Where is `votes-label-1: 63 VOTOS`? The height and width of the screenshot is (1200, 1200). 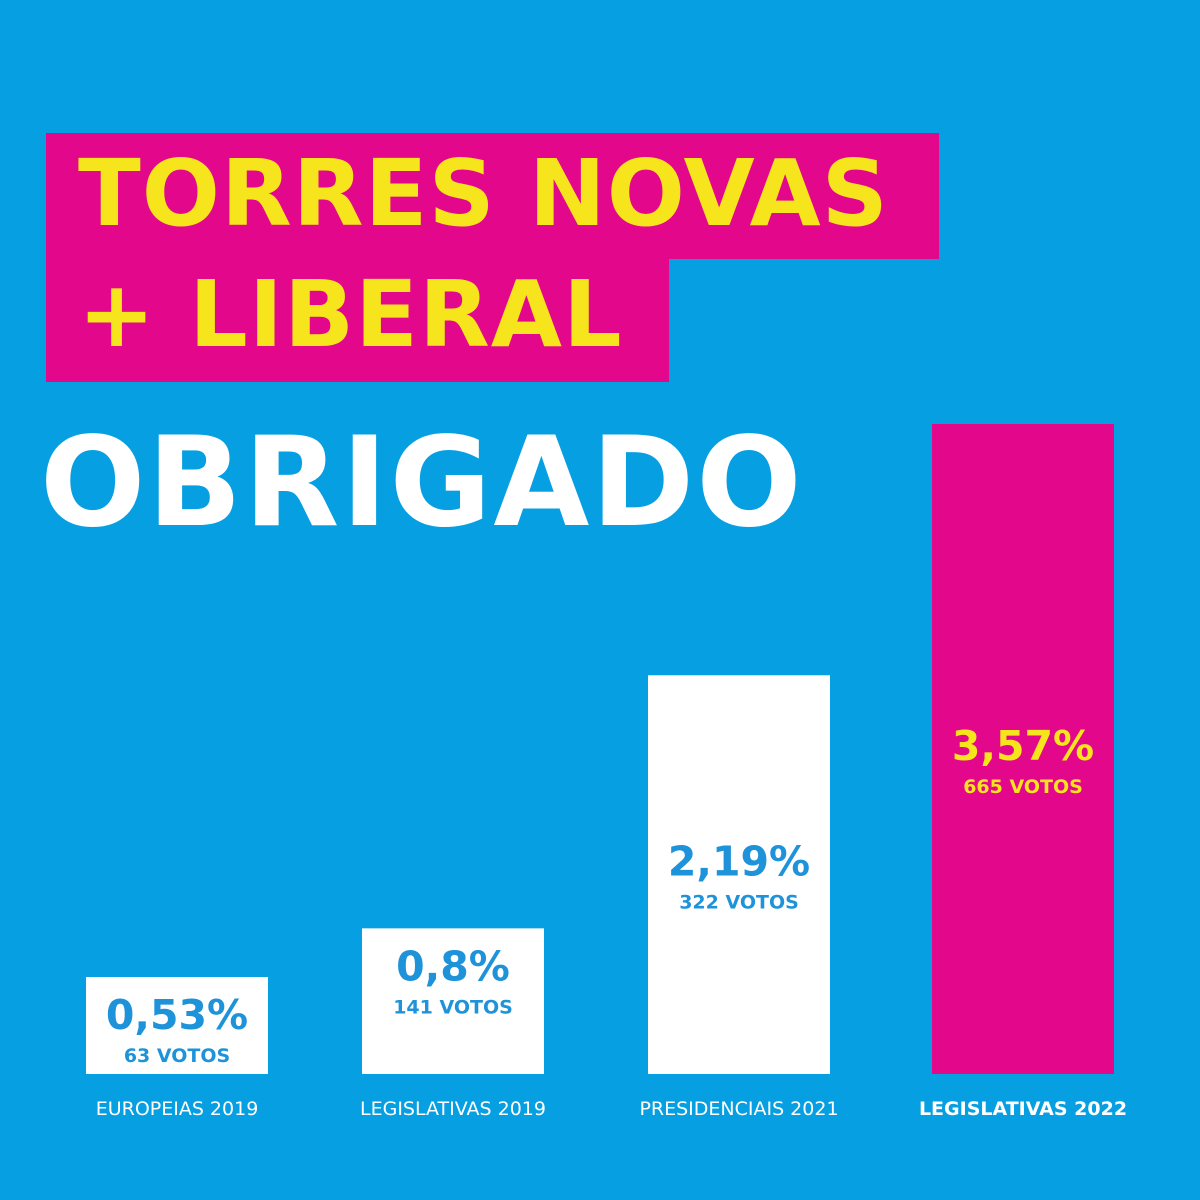
votes-label-1: 63 VOTOS is located at coordinates (177, 1056).